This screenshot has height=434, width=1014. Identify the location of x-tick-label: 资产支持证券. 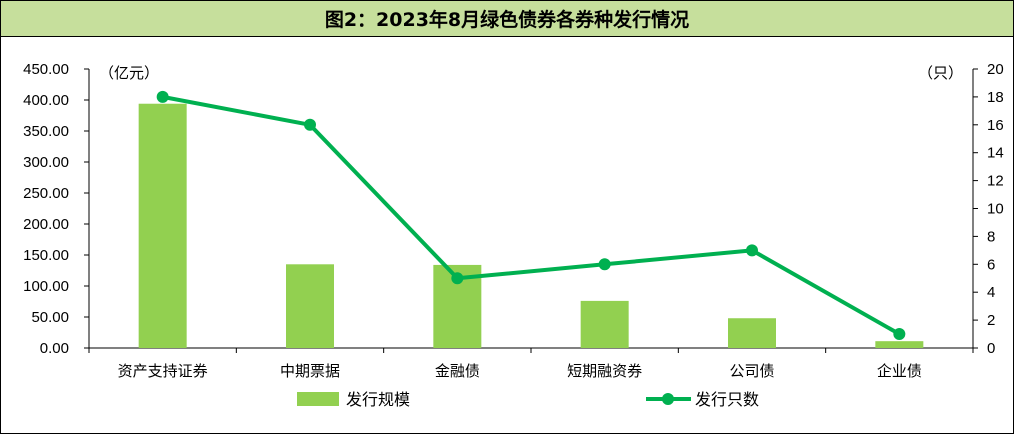
(163, 371).